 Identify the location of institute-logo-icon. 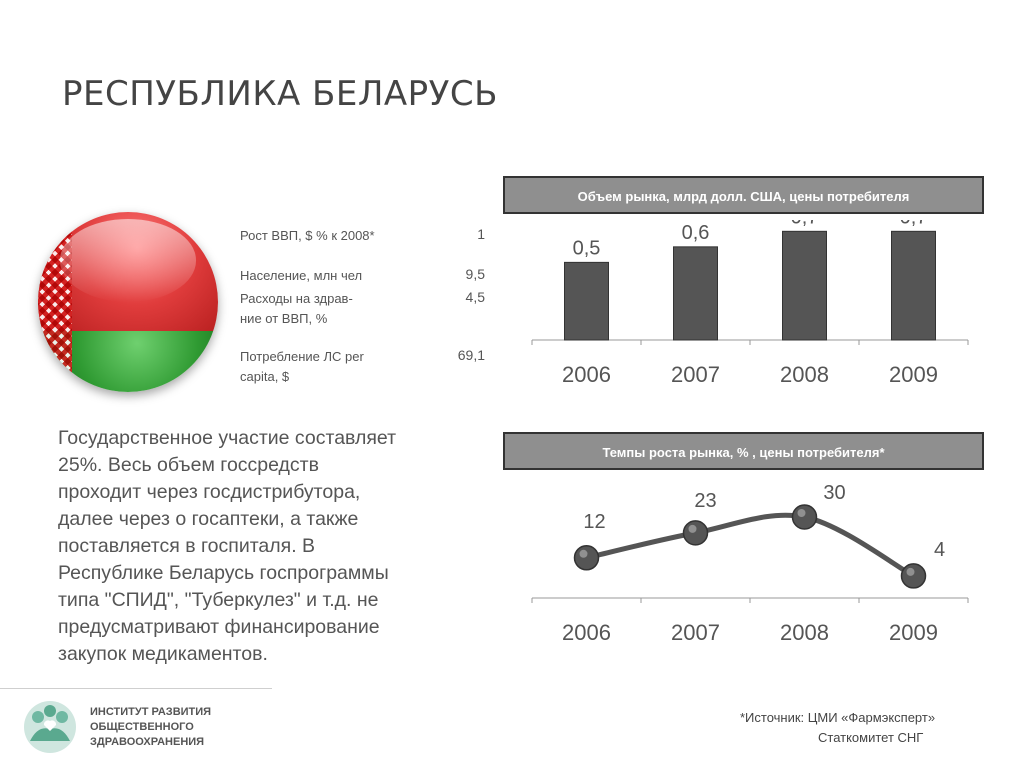
(50, 727).